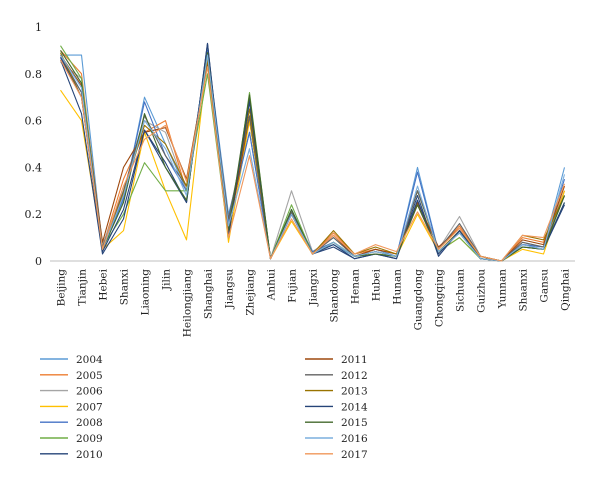  Describe the element at coordinates (272, 284) in the screenshot. I see `x-tick-label: Anhui` at that location.